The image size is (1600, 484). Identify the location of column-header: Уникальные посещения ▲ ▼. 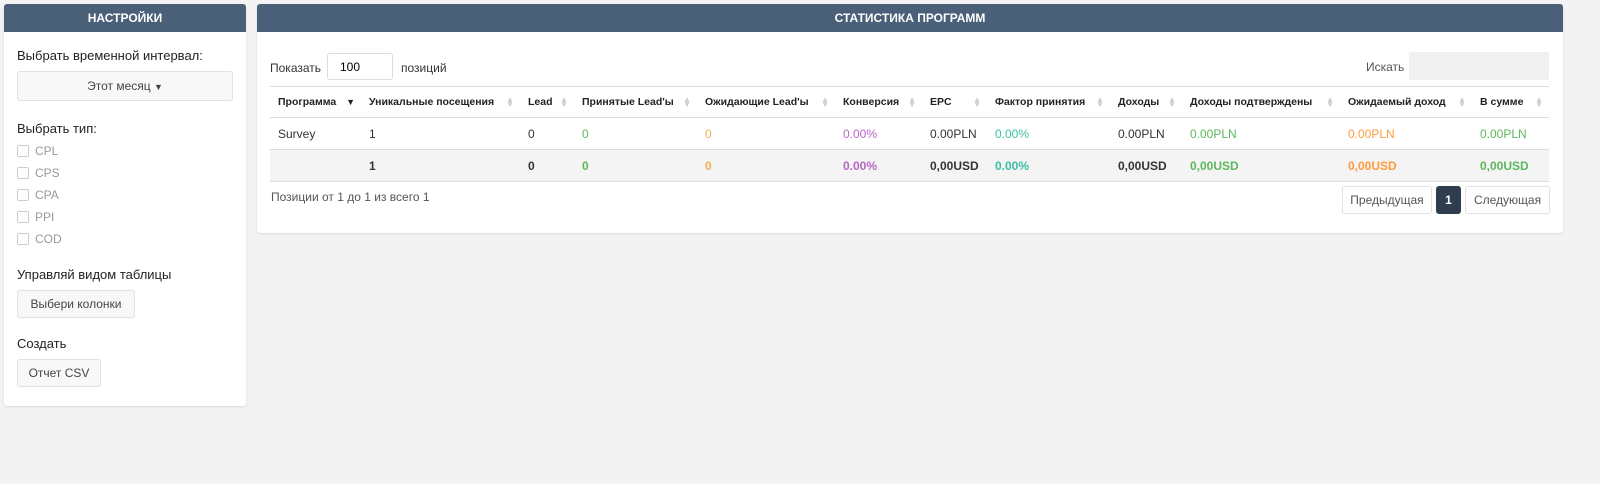
(440, 102).